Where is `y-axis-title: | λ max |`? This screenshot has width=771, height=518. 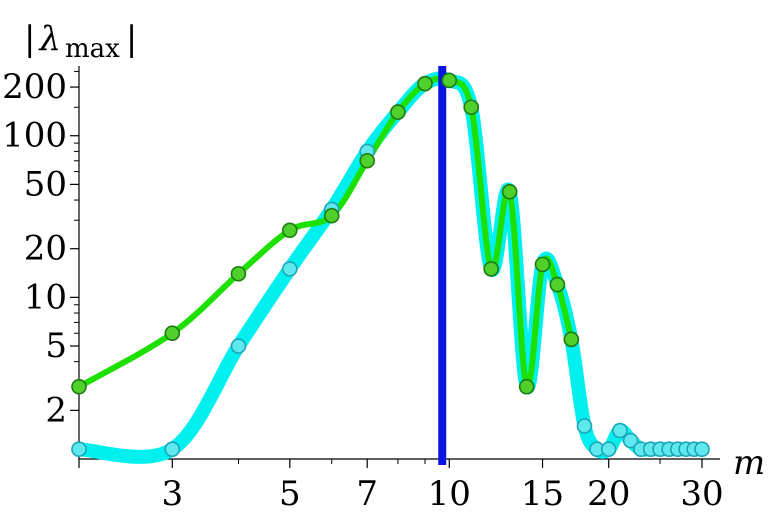 y-axis-title: | λ max | is located at coordinates (80, 41).